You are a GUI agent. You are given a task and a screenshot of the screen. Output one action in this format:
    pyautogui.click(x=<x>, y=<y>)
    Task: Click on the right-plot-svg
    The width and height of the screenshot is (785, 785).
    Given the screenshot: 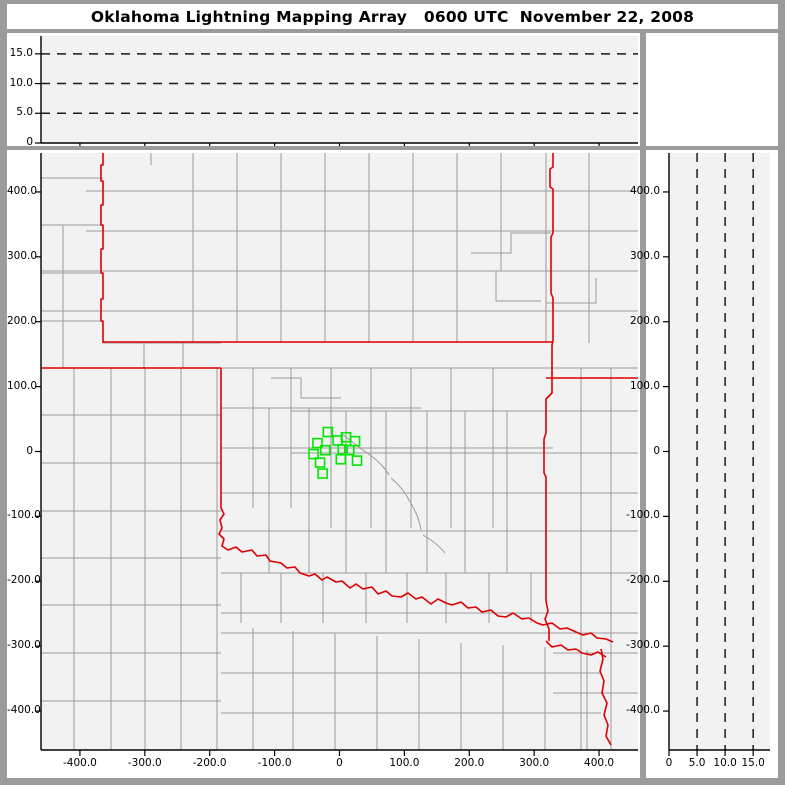 What is the action you would take?
    pyautogui.click(x=725, y=451)
    